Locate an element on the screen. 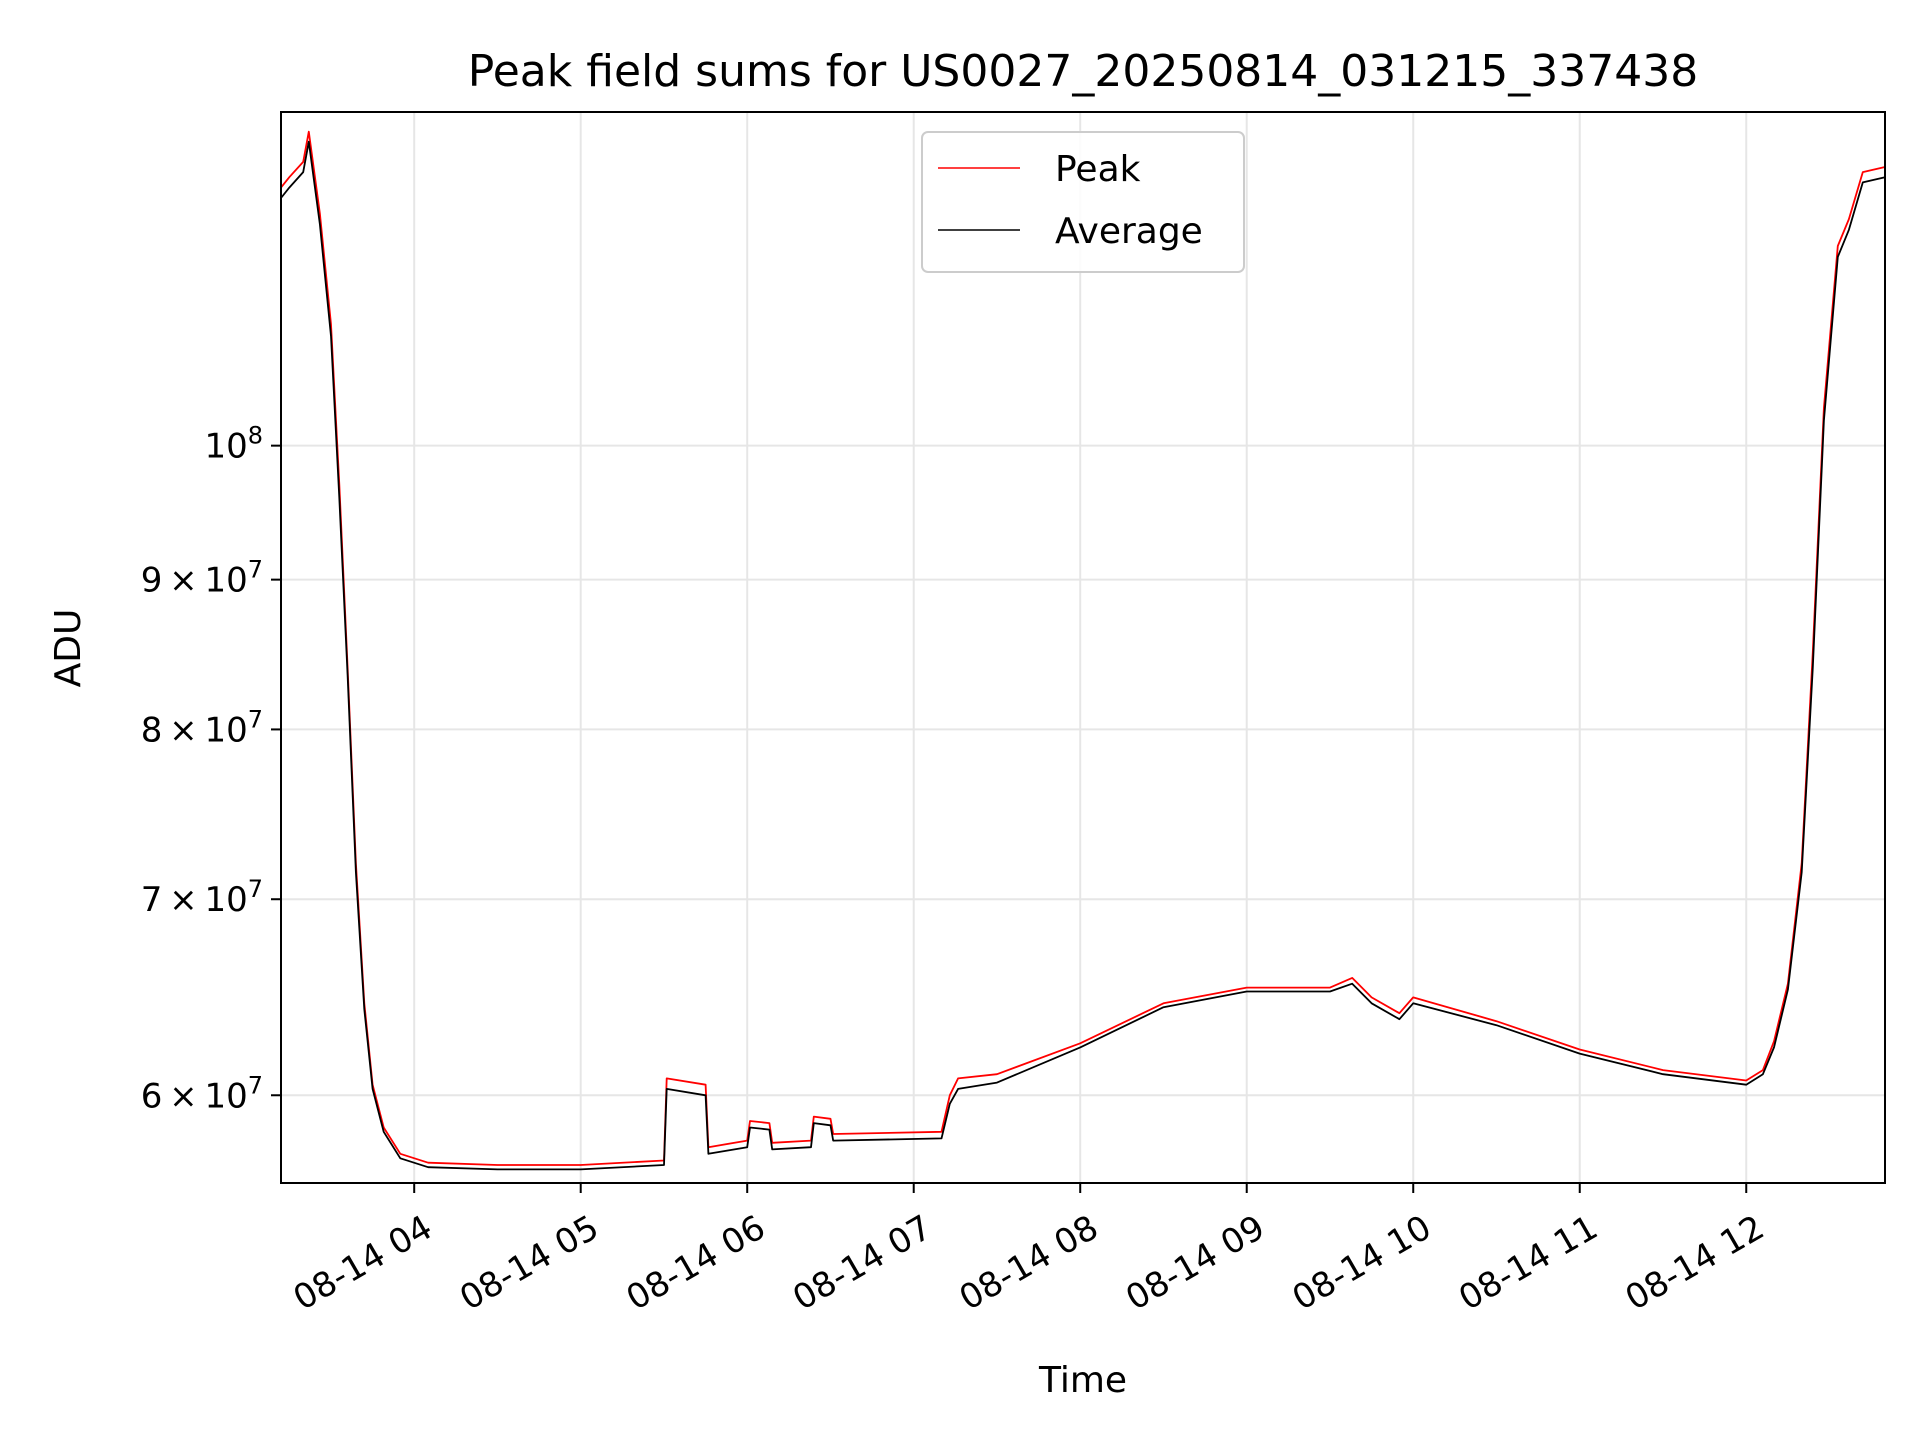  x-tick-label: 08-14 09 is located at coordinates (1195, 1263).